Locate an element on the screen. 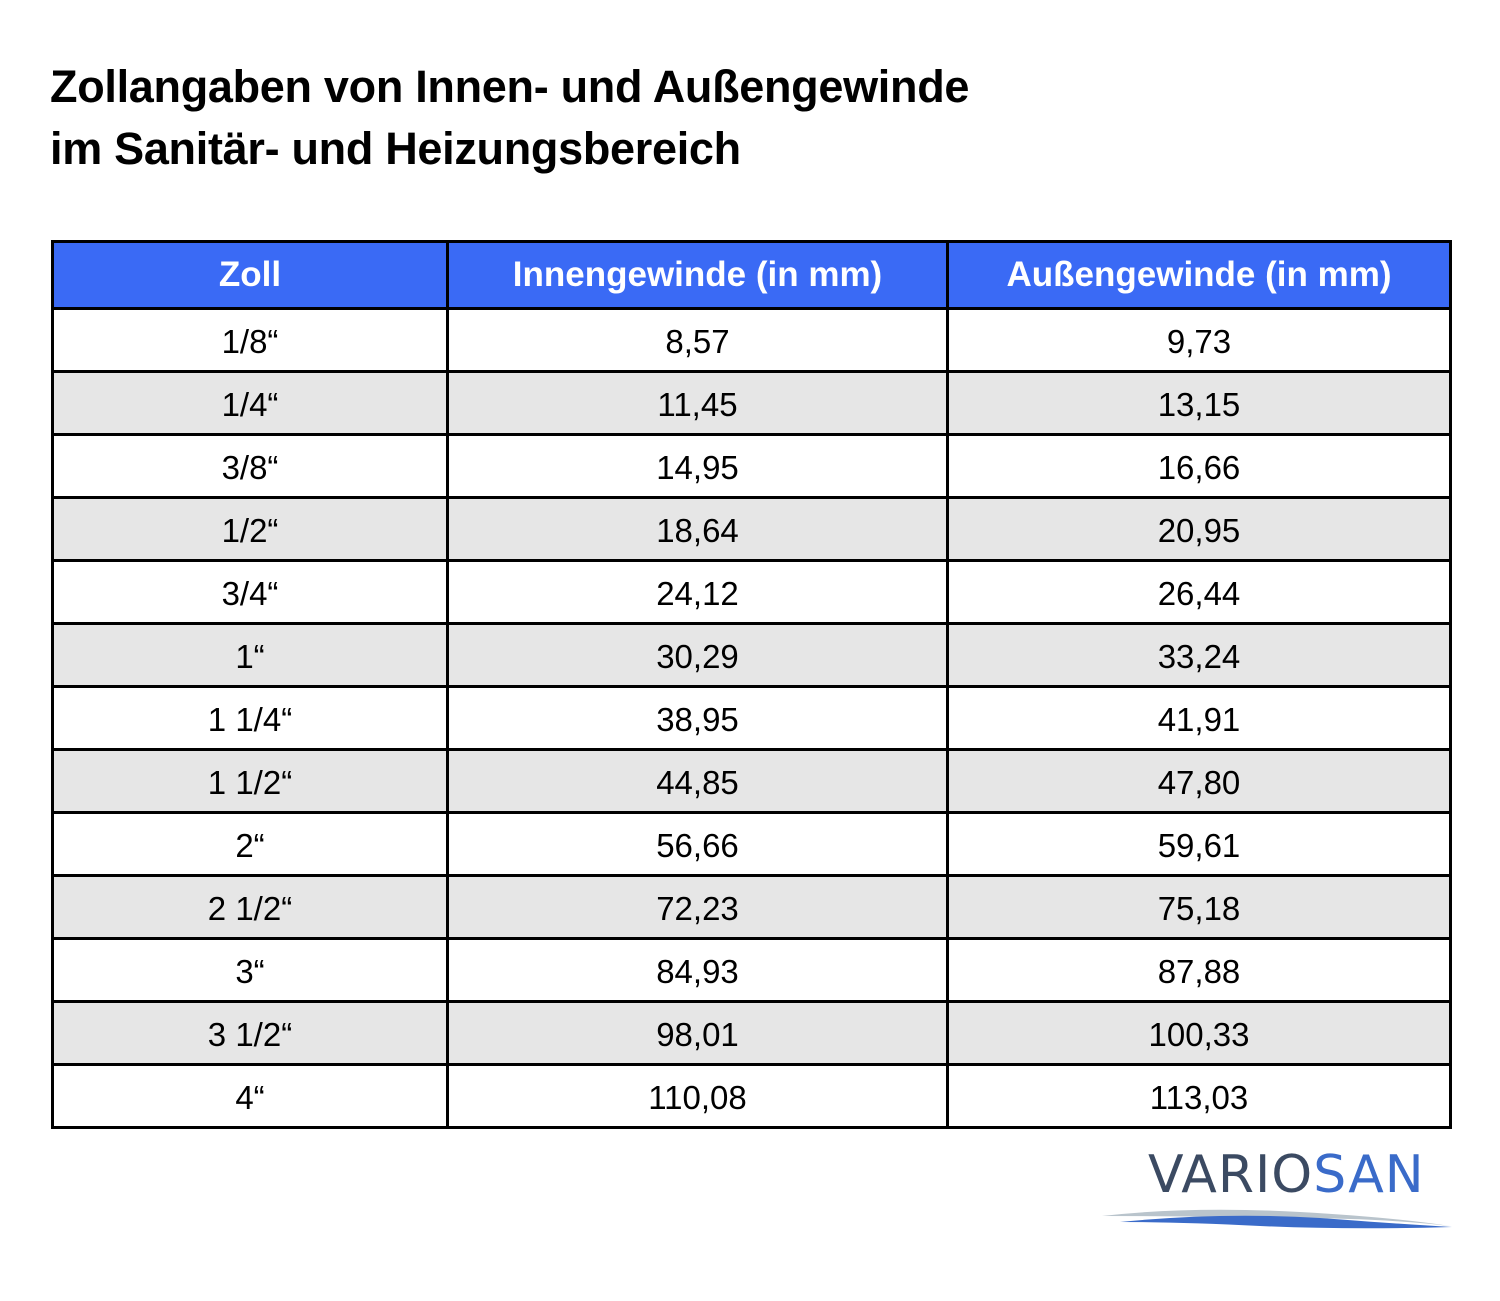 This screenshot has width=1500, height=1301. table-row: 3“ 84,93 87,88 is located at coordinates (751, 970).